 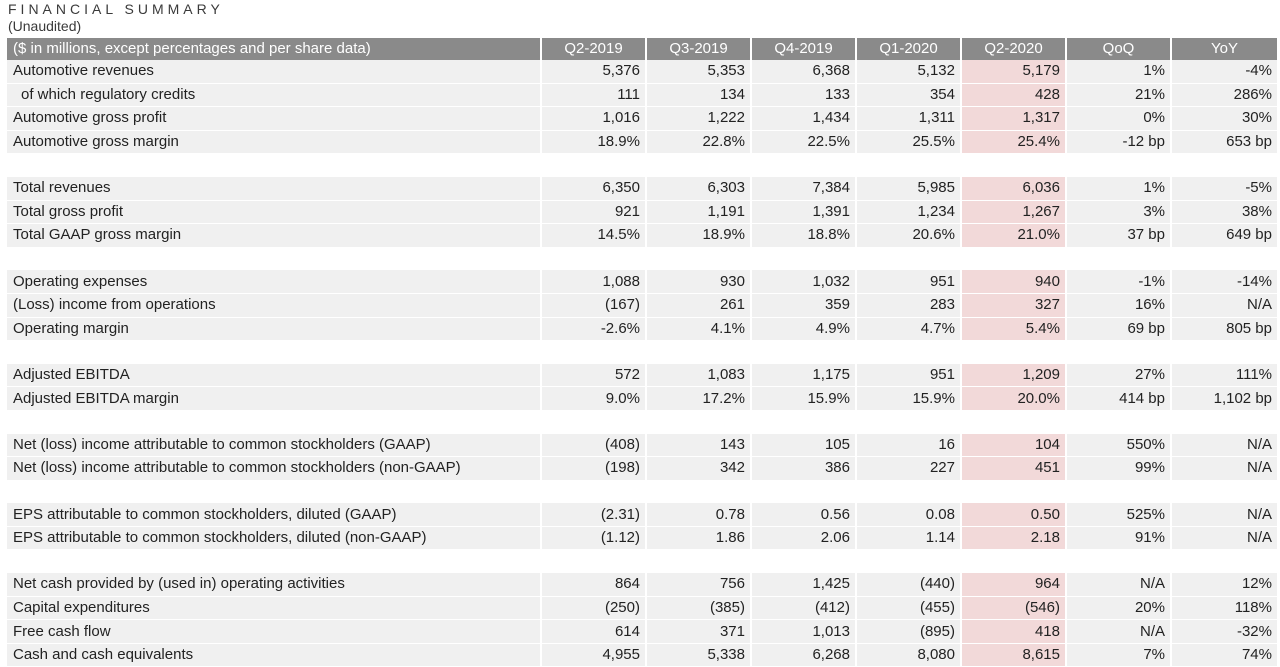 What do you see at coordinates (1119, 329) in the screenshot?
I see `value-cell: 69 bp` at bounding box center [1119, 329].